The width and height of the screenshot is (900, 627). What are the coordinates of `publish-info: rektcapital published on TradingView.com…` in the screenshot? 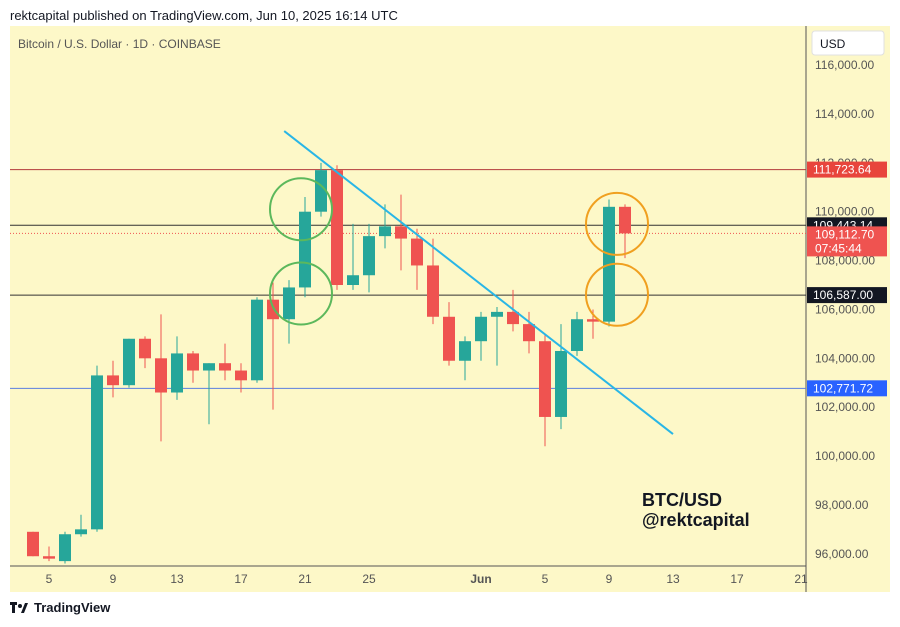 It's located at (204, 15).